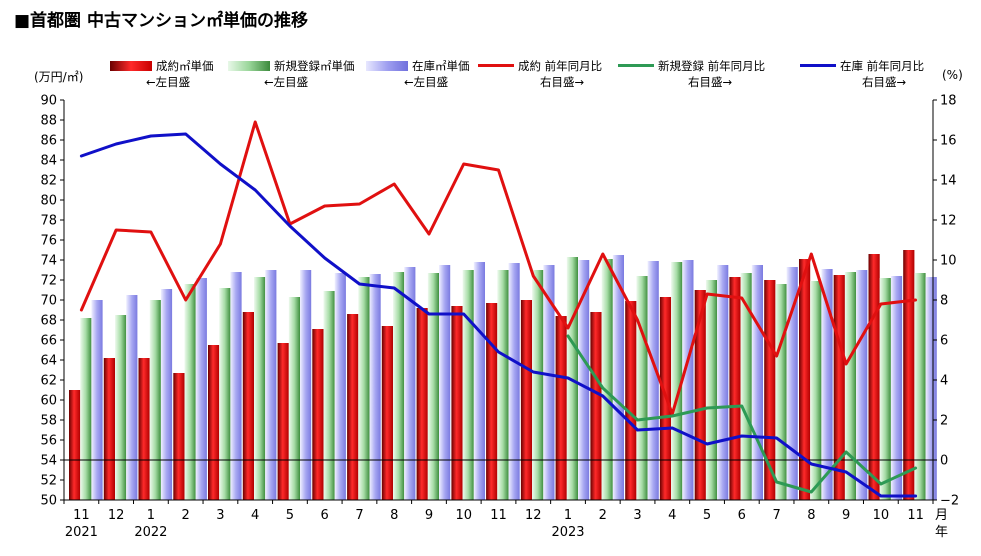 The image size is (981, 556). Describe the element at coordinates (742, 515) in the screenshot. I see `month-label: 6` at that location.